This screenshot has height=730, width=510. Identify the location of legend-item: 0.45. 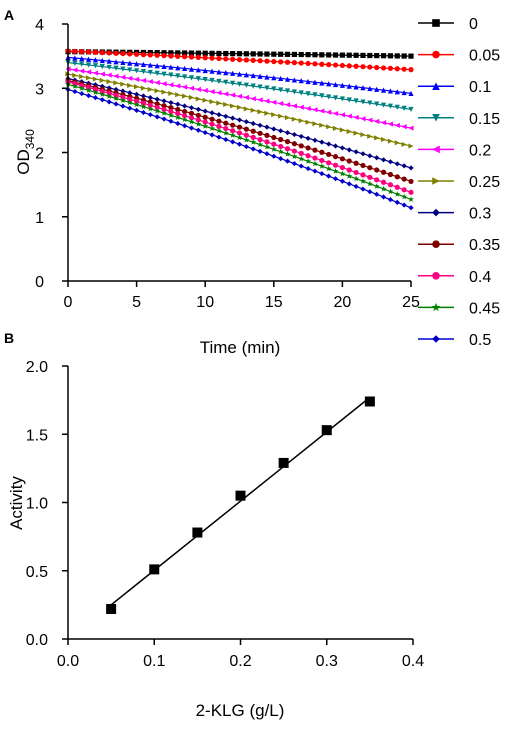
(459, 308).